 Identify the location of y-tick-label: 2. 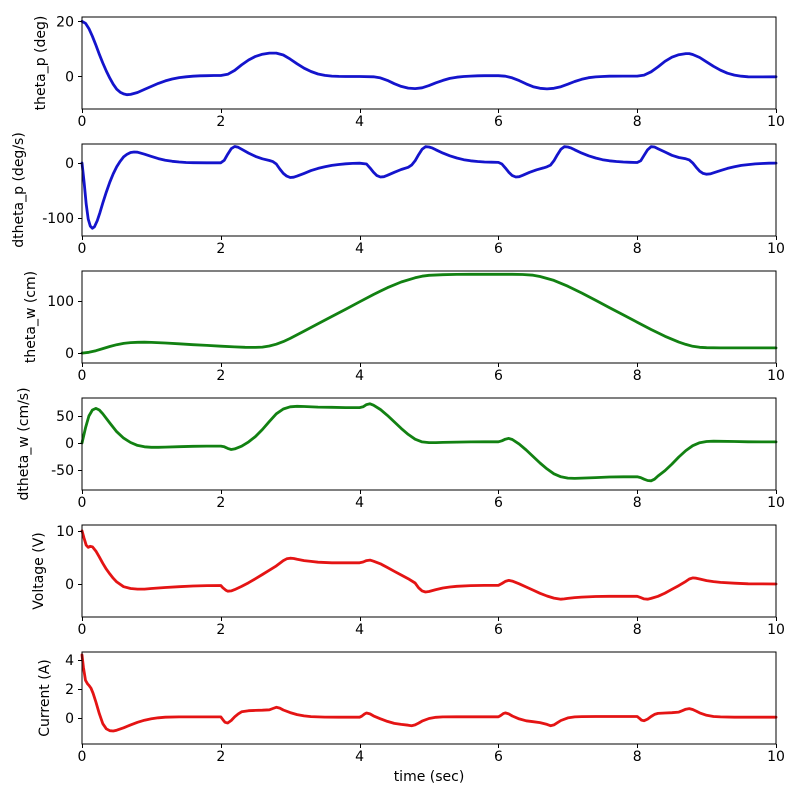
(69, 690).